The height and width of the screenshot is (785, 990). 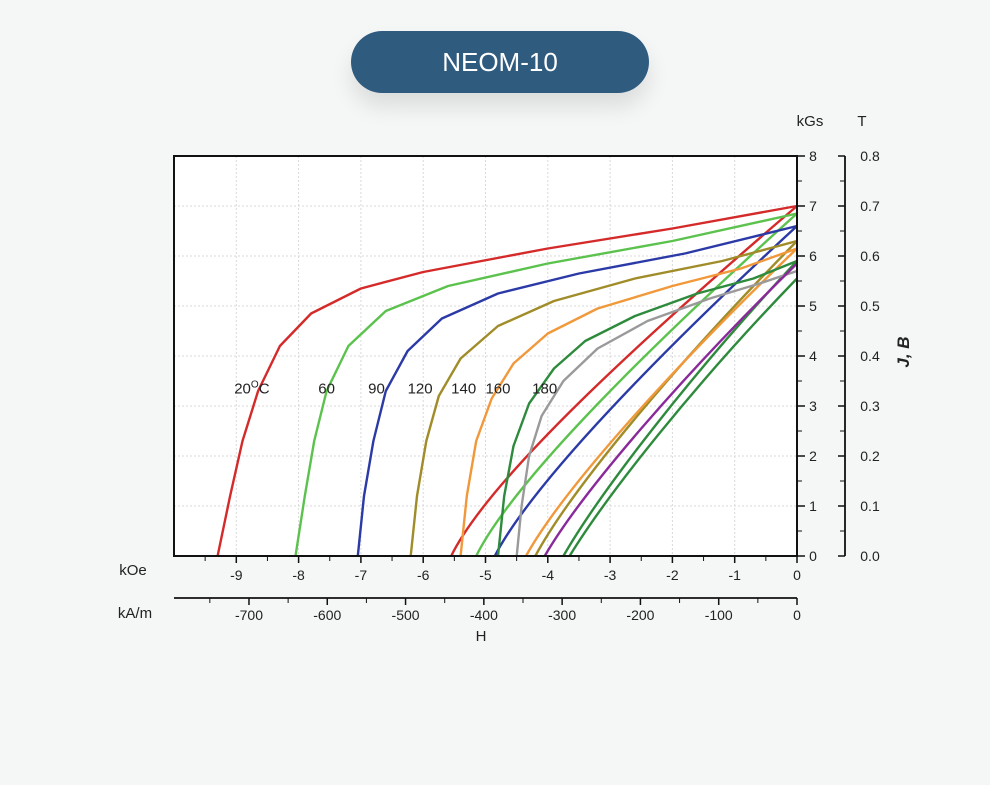 What do you see at coordinates (903, 351) in the screenshot?
I see `y-axis-label: J, B` at bounding box center [903, 351].